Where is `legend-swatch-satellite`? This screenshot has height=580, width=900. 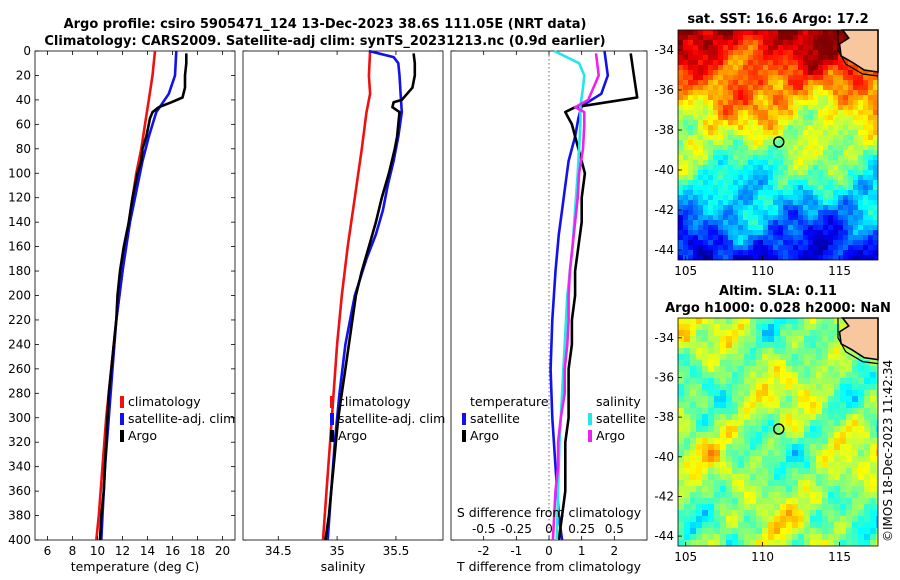 legend-swatch-satellite is located at coordinates (122, 419).